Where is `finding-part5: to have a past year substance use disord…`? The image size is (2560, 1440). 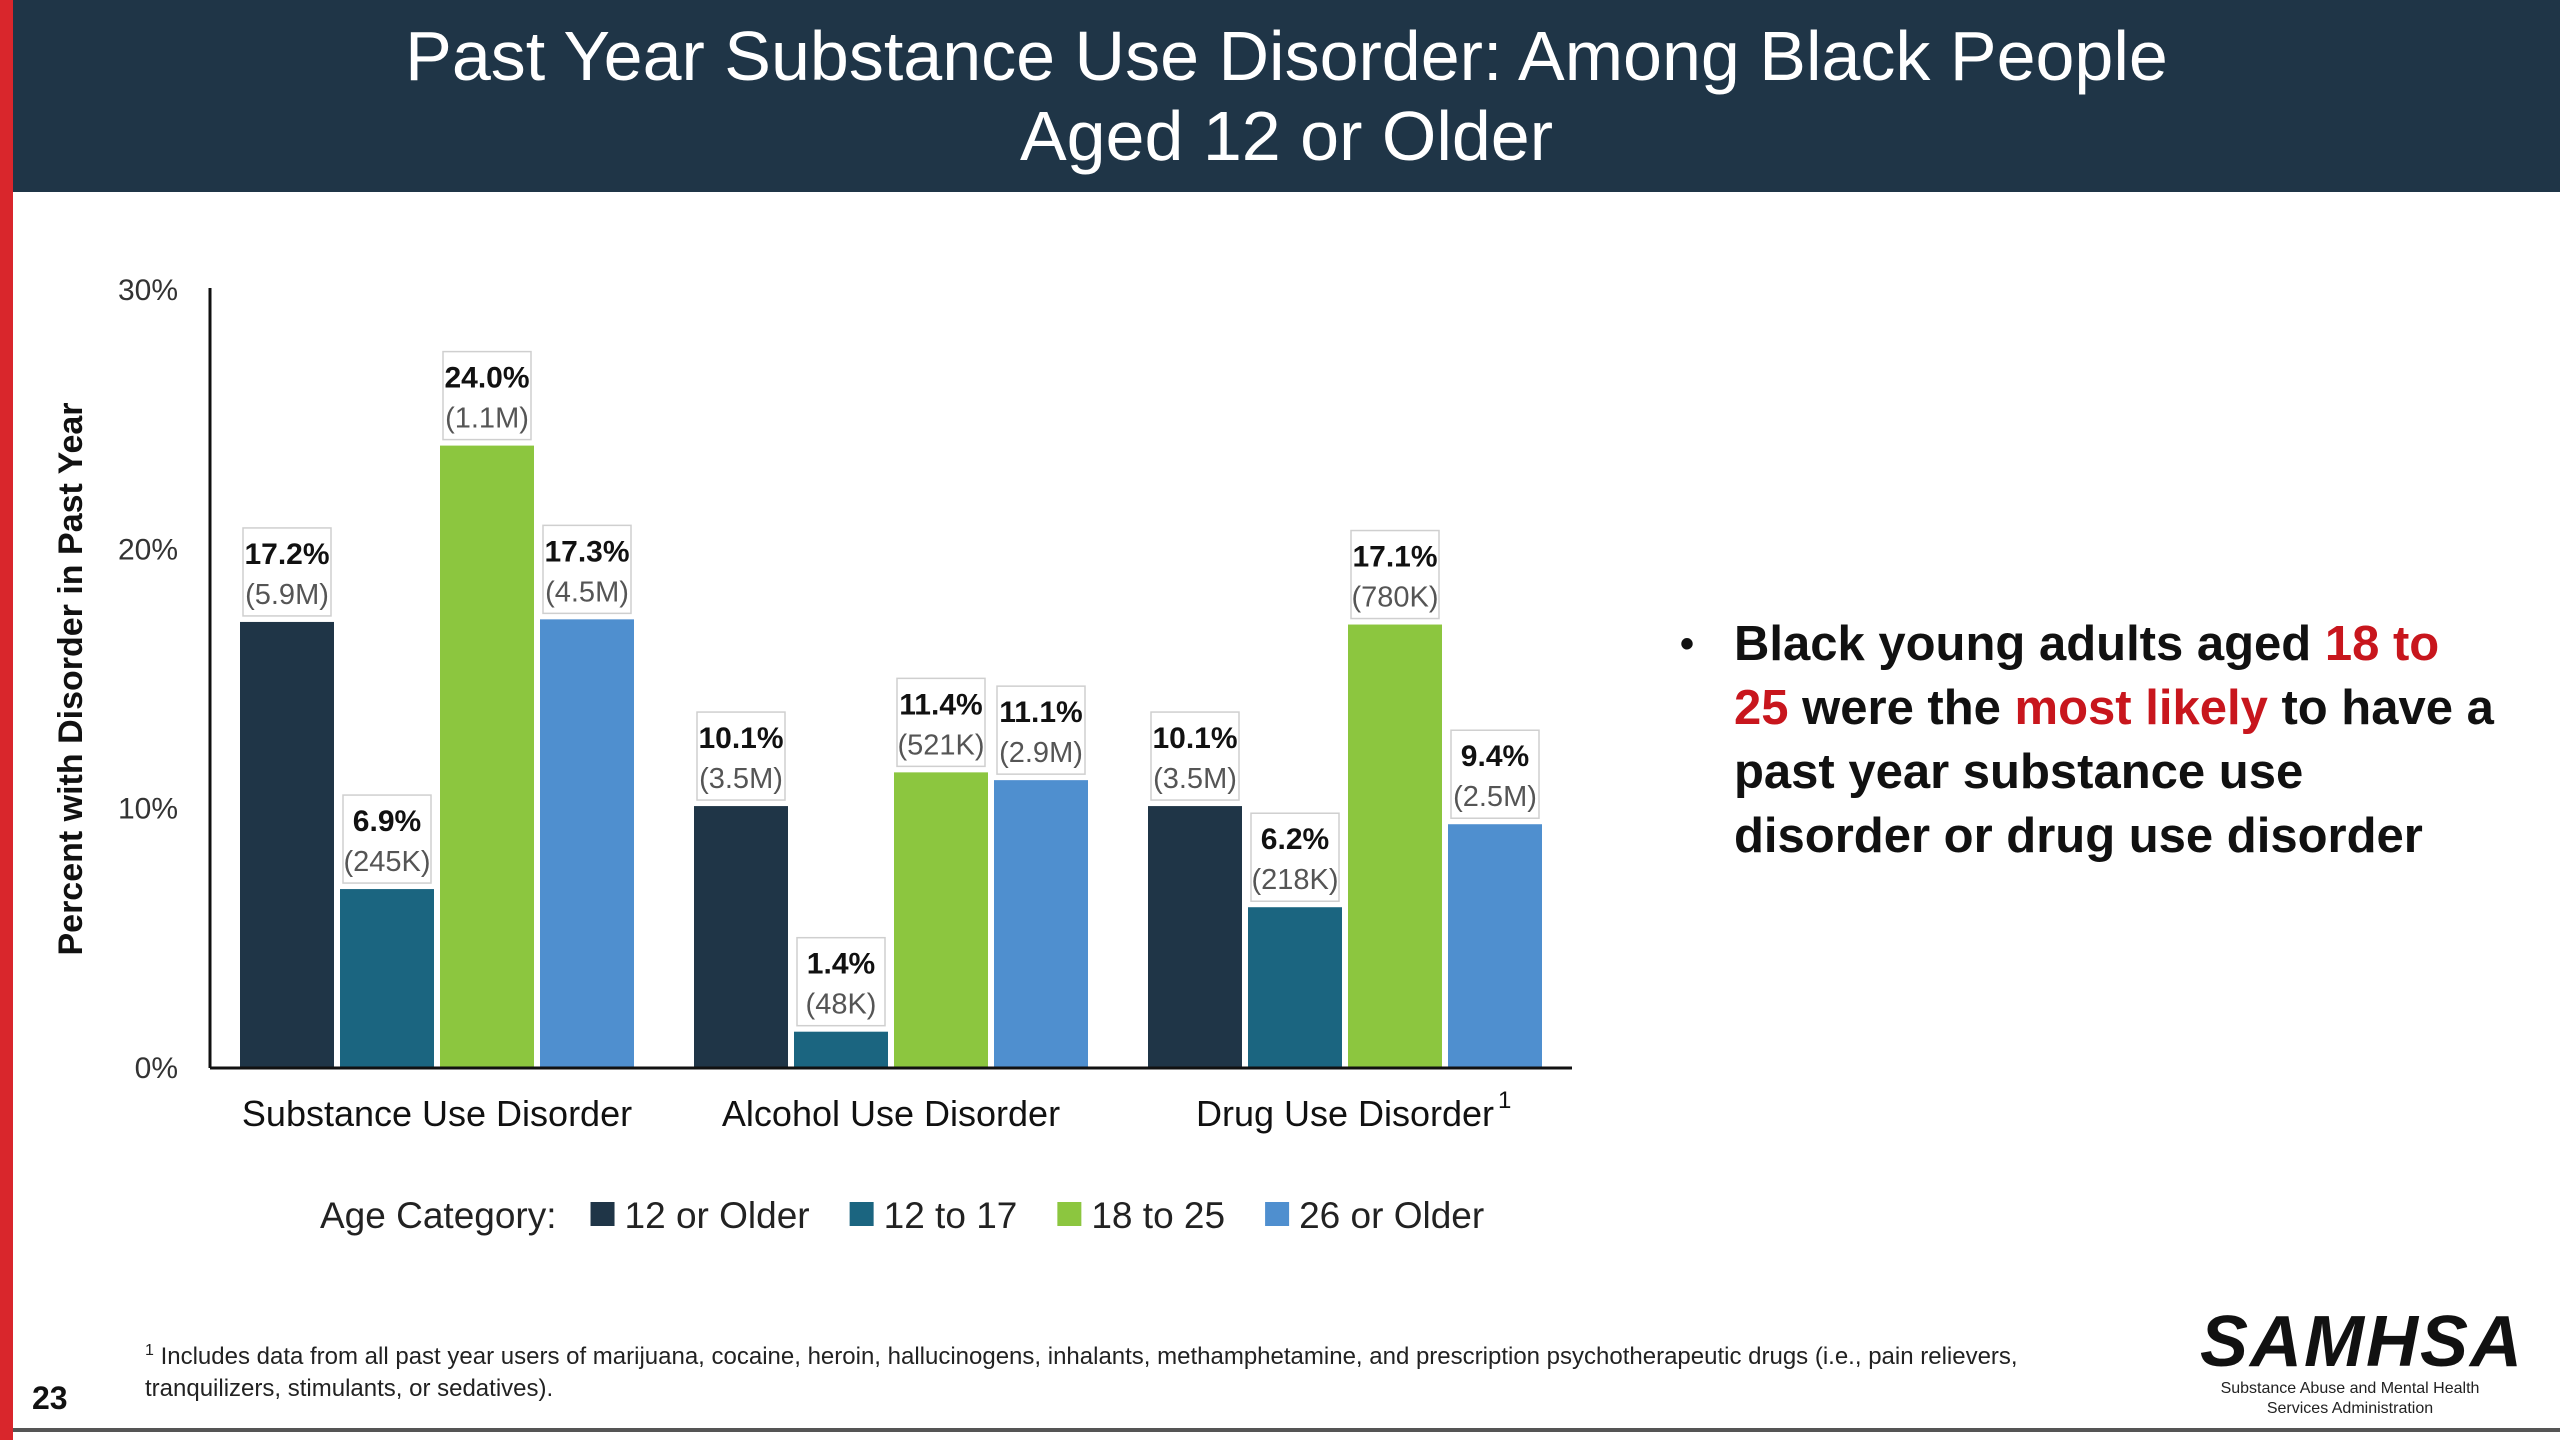
finding-part5: to have a past year substance use disord… is located at coordinates (2114, 772).